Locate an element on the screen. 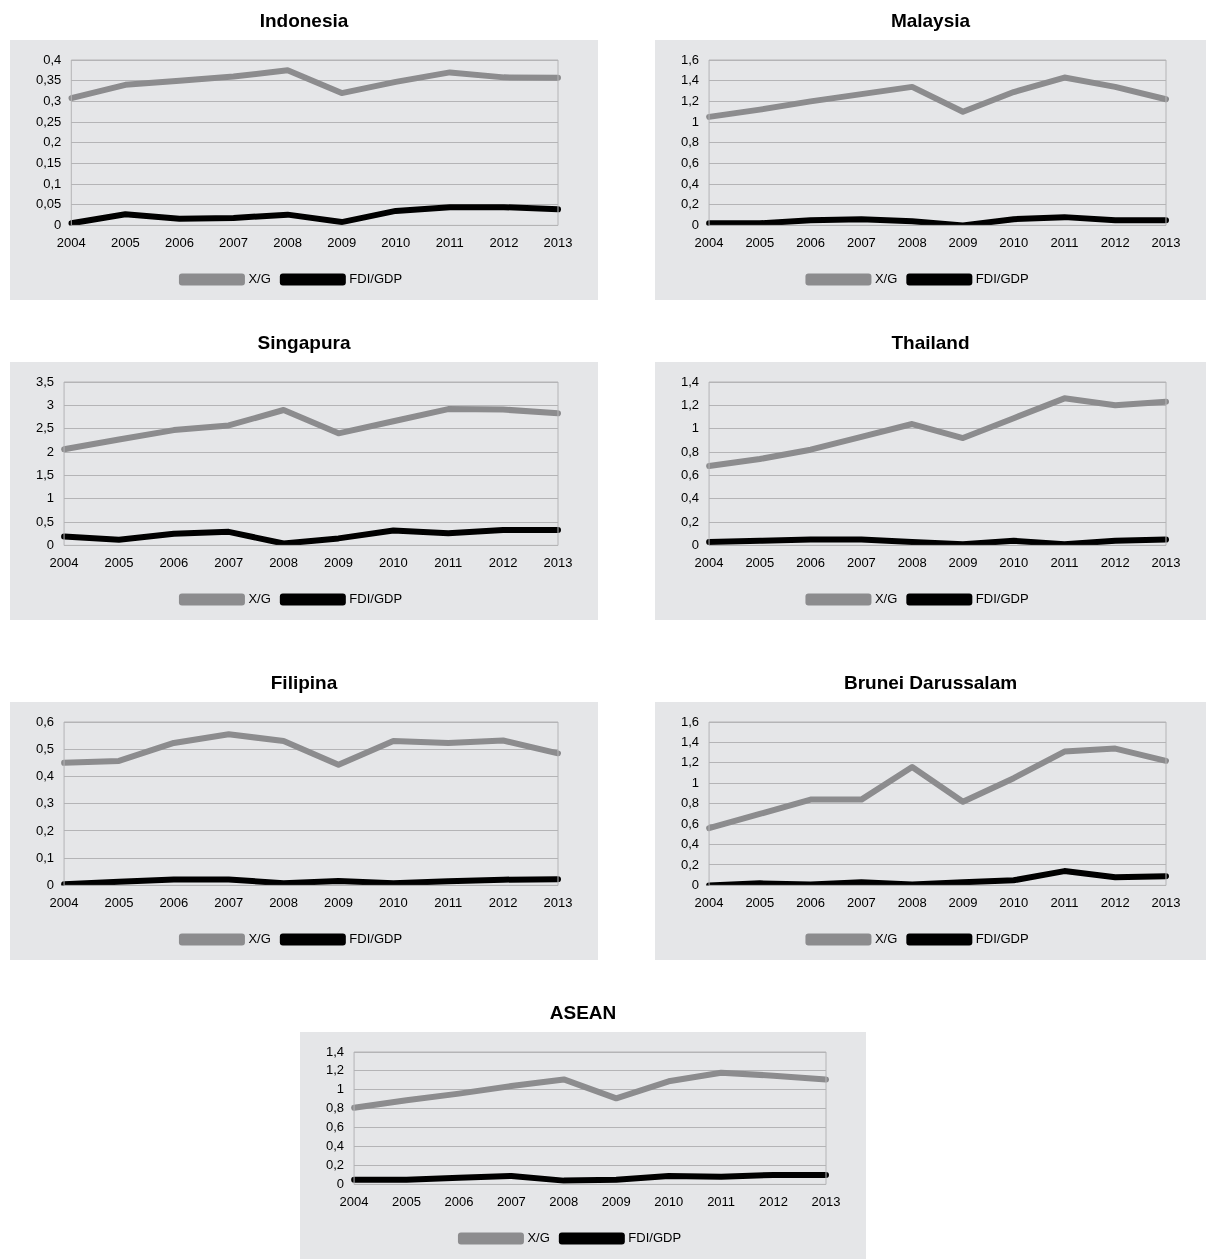 The height and width of the screenshot is (1259, 1216). y-tick-label: 3,5 is located at coordinates (45, 381).